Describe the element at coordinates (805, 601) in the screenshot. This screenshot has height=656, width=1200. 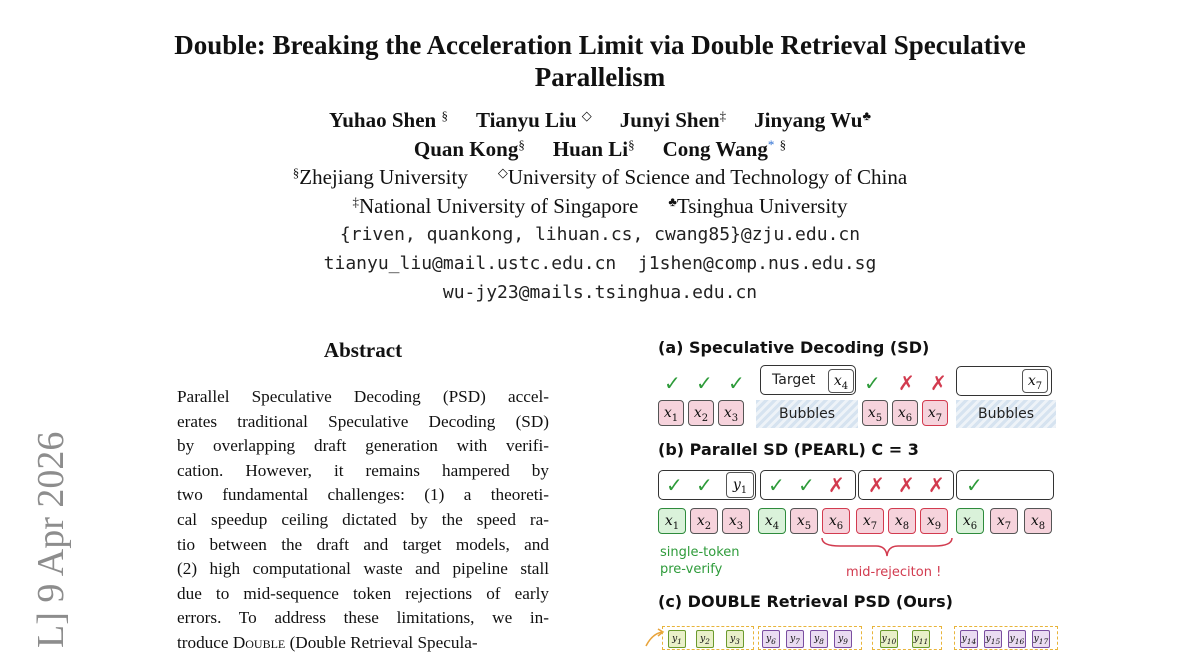
I see `panel-c-title: (c) DOUBLE Retrieval PSD (Ours)` at that location.